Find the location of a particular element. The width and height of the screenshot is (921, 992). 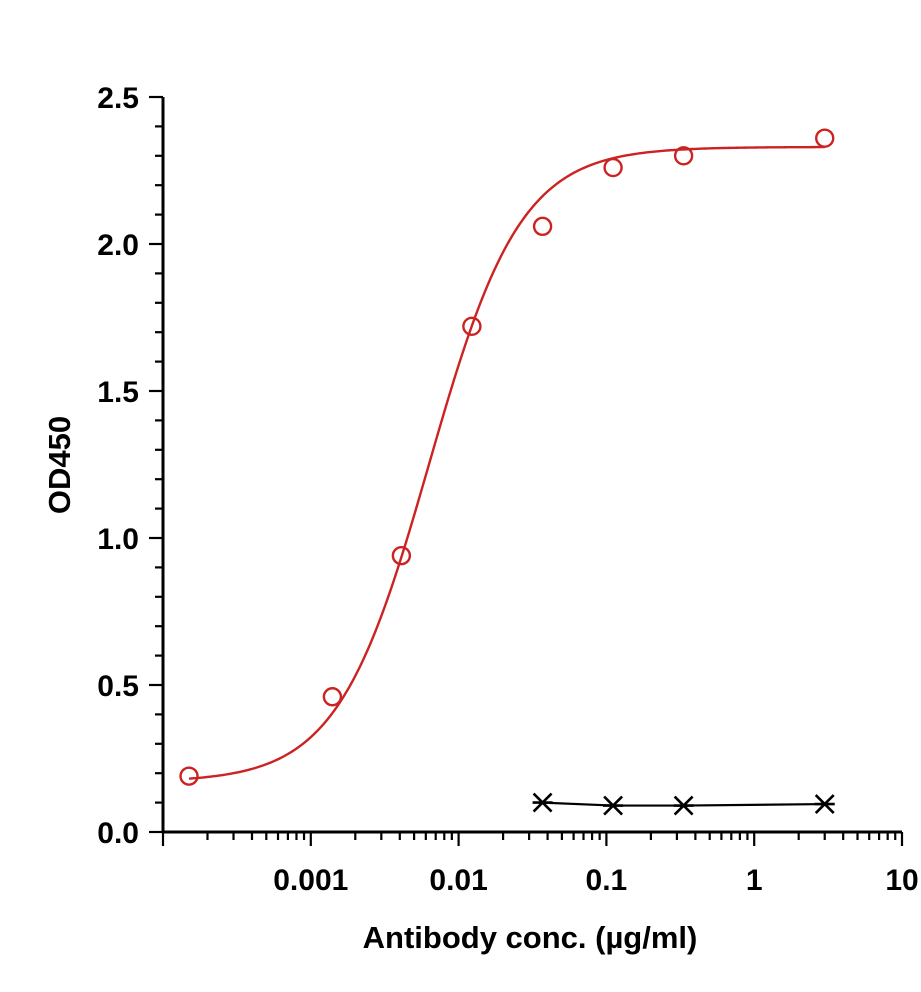

y-axis-title: OD450 is located at coordinates (59, 465).